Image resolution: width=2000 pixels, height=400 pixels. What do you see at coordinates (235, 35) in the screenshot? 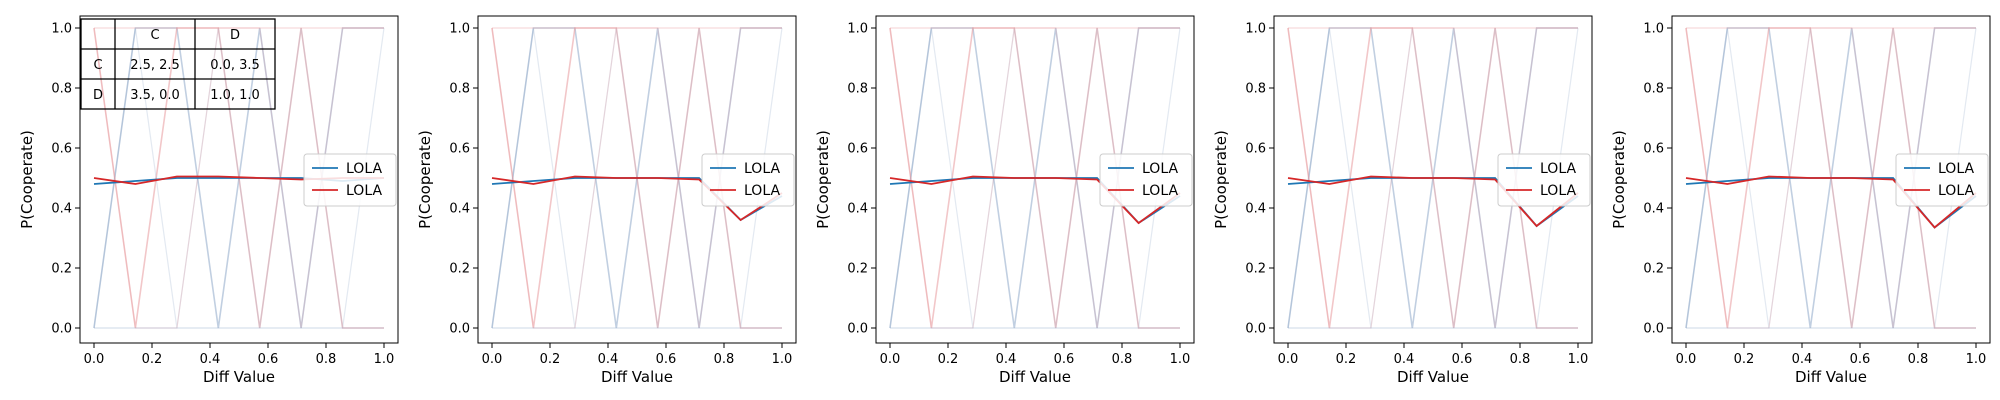
I see `payoff-cell: D` at bounding box center [235, 35].